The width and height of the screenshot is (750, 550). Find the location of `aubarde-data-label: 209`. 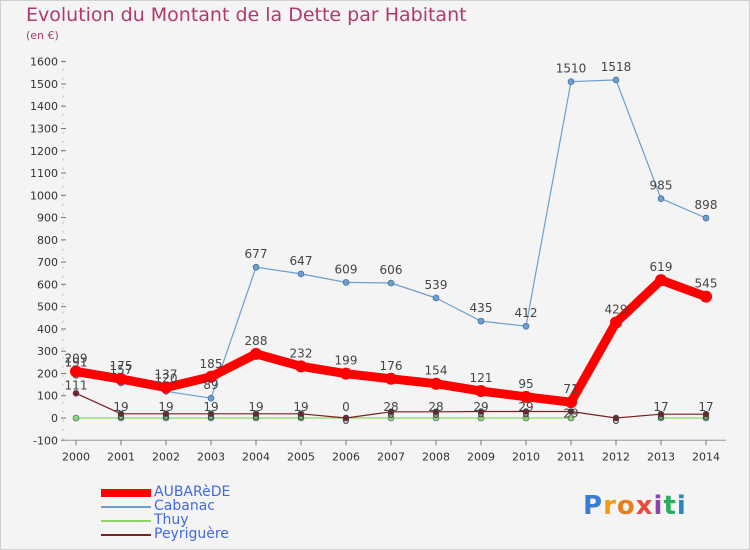

aubarde-data-label: 209 is located at coordinates (76, 358).